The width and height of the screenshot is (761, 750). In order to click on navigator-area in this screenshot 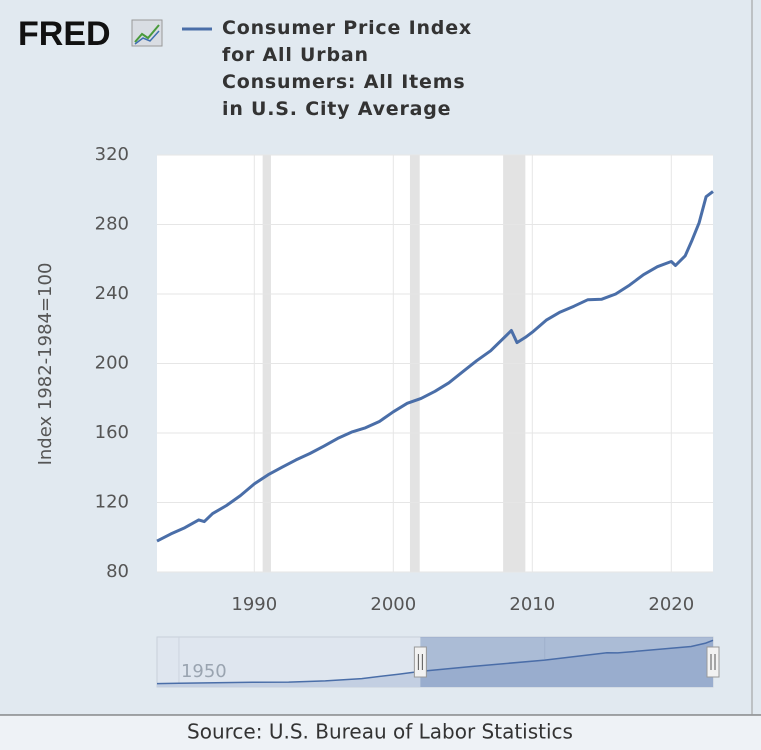, I will do `click(435, 663)`.